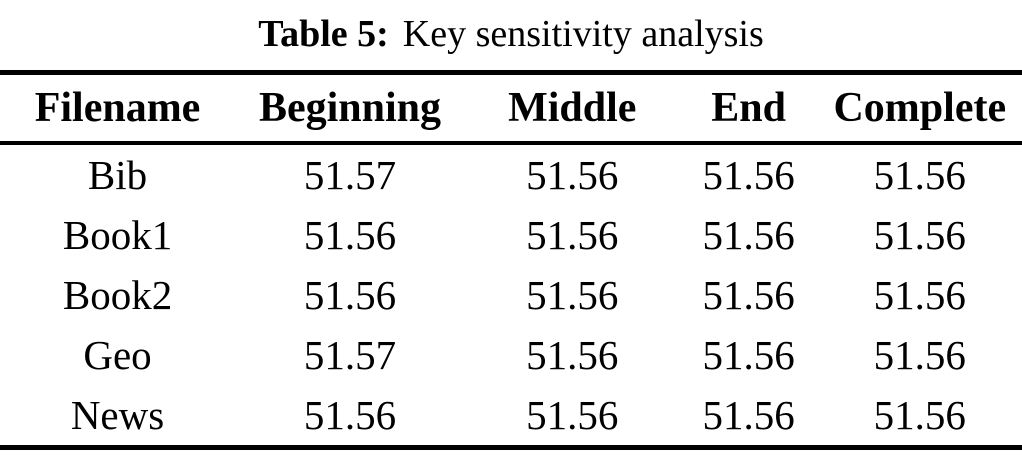 The height and width of the screenshot is (458, 1022). Describe the element at coordinates (748, 108) in the screenshot. I see `column-header-end: End` at that location.